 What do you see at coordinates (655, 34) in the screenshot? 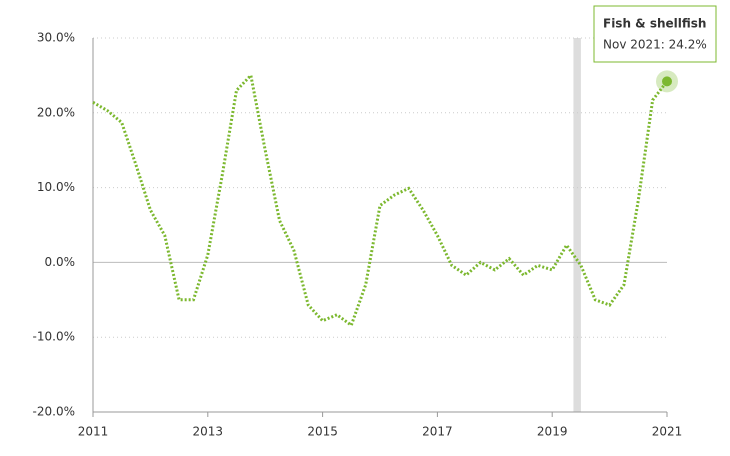
I see `tooltip-box` at bounding box center [655, 34].